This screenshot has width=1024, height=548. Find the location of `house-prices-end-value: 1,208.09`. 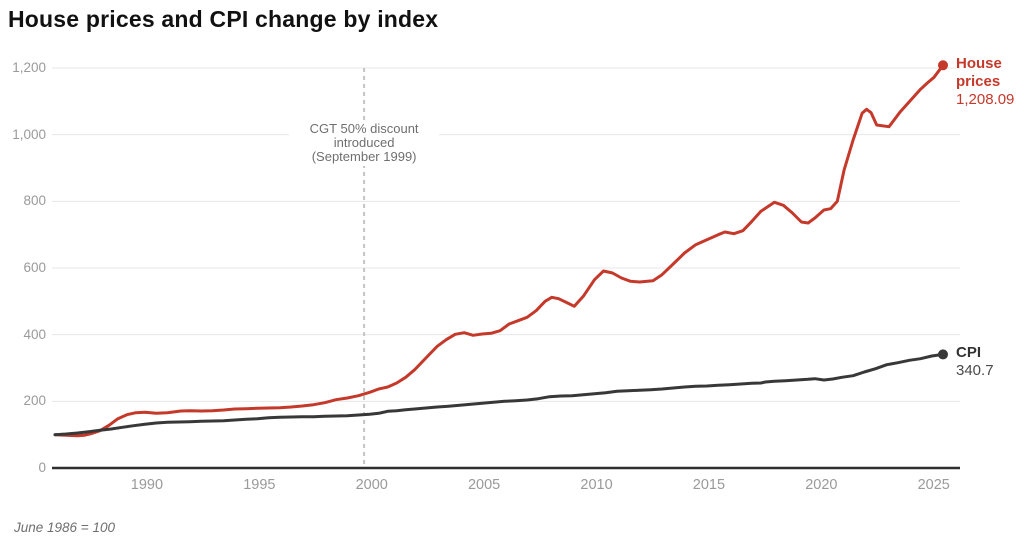

house-prices-end-value: 1,208.09 is located at coordinates (985, 100).